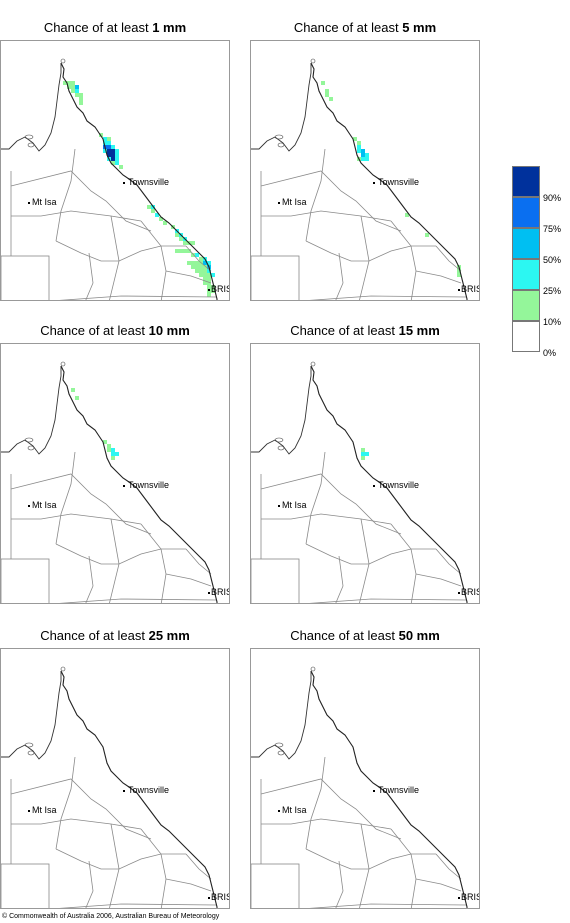 This screenshot has width=570, height=923. I want to click on legend-label-75: 75%, so click(552, 229).